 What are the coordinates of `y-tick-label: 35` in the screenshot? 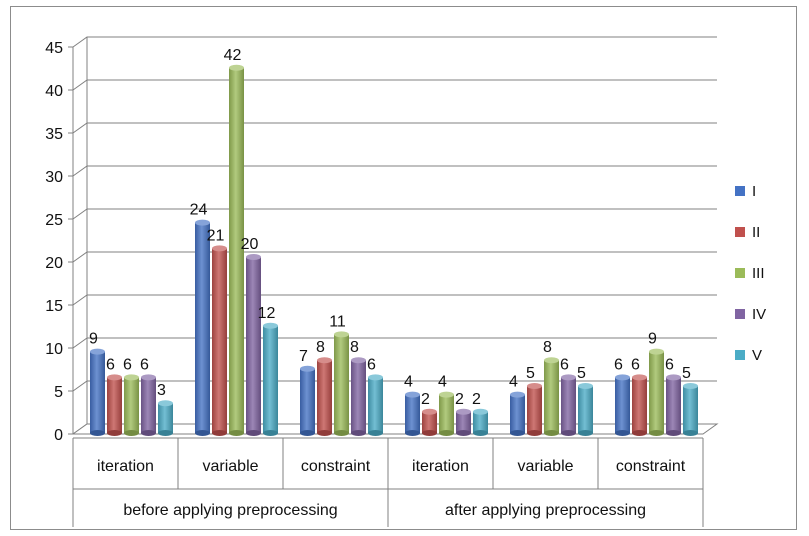 It's located at (54, 134).